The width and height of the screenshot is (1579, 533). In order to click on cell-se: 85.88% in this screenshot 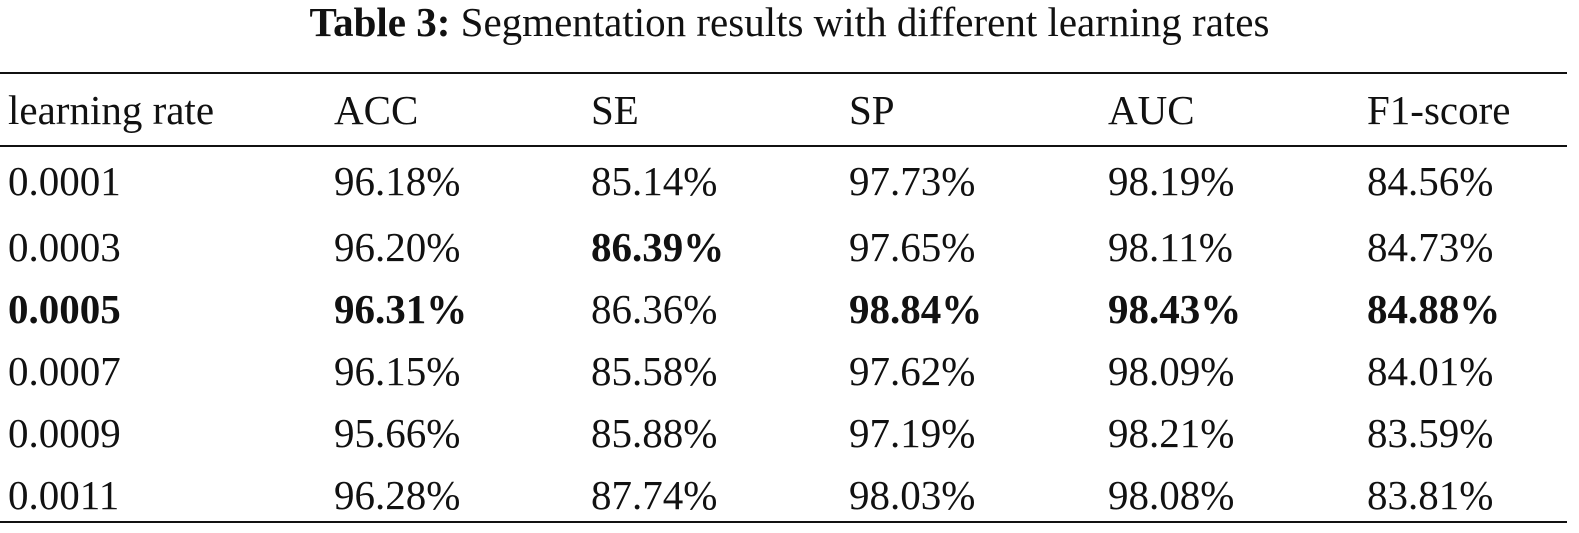, I will do `click(654, 433)`.